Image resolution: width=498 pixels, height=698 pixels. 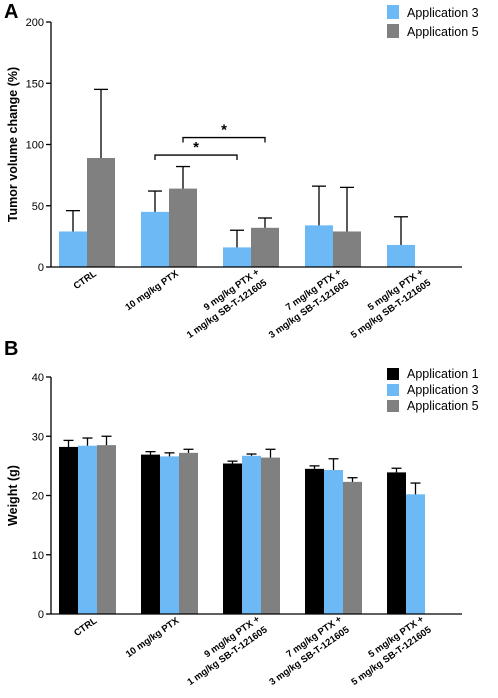 I want to click on chart-a-category-label: 5 mg/kg PTX +5 mg/kg SB-T-121605, so click(x=387, y=303).